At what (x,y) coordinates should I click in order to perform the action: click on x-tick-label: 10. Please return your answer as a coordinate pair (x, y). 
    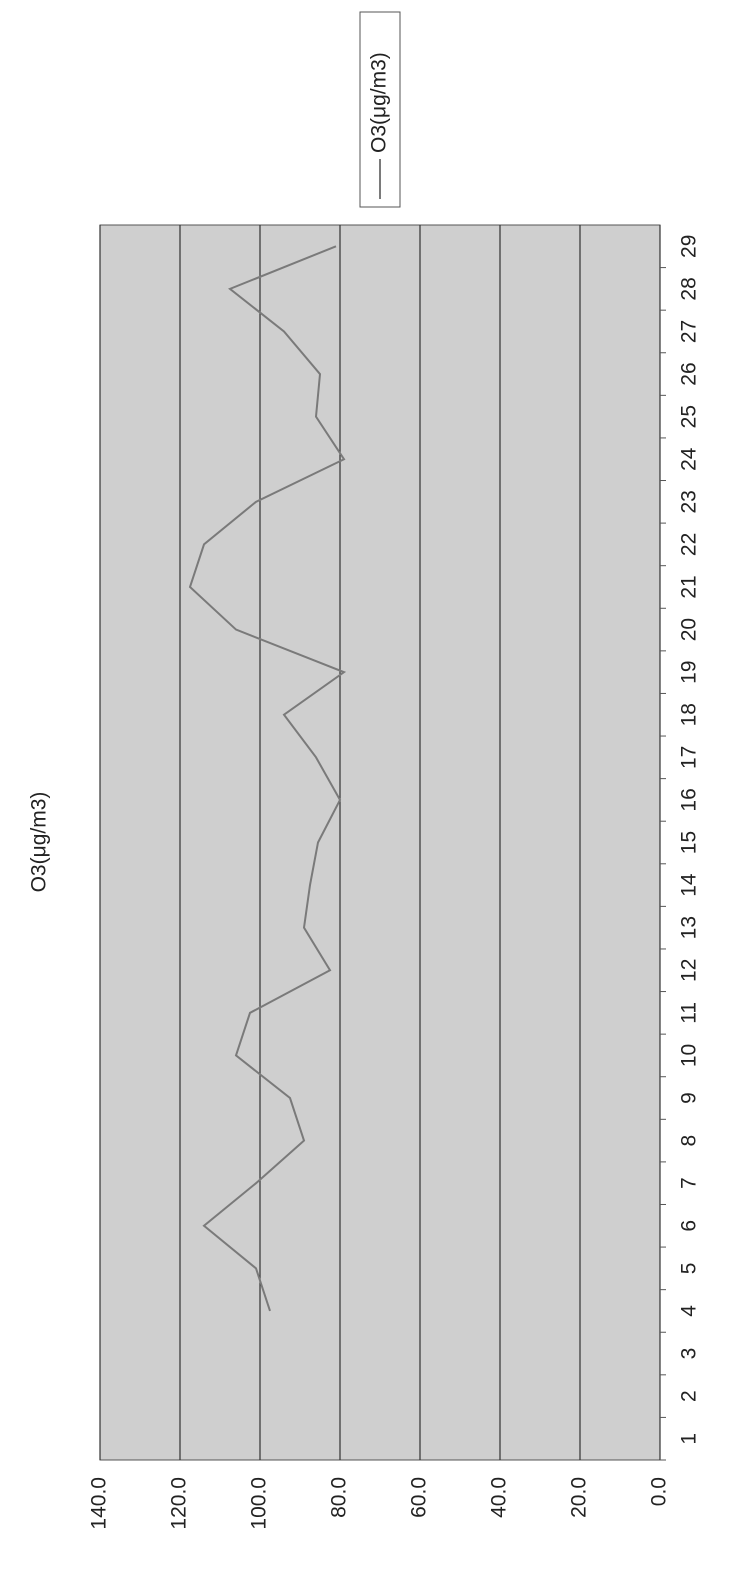
    Looking at the image, I should click on (689, 1055).